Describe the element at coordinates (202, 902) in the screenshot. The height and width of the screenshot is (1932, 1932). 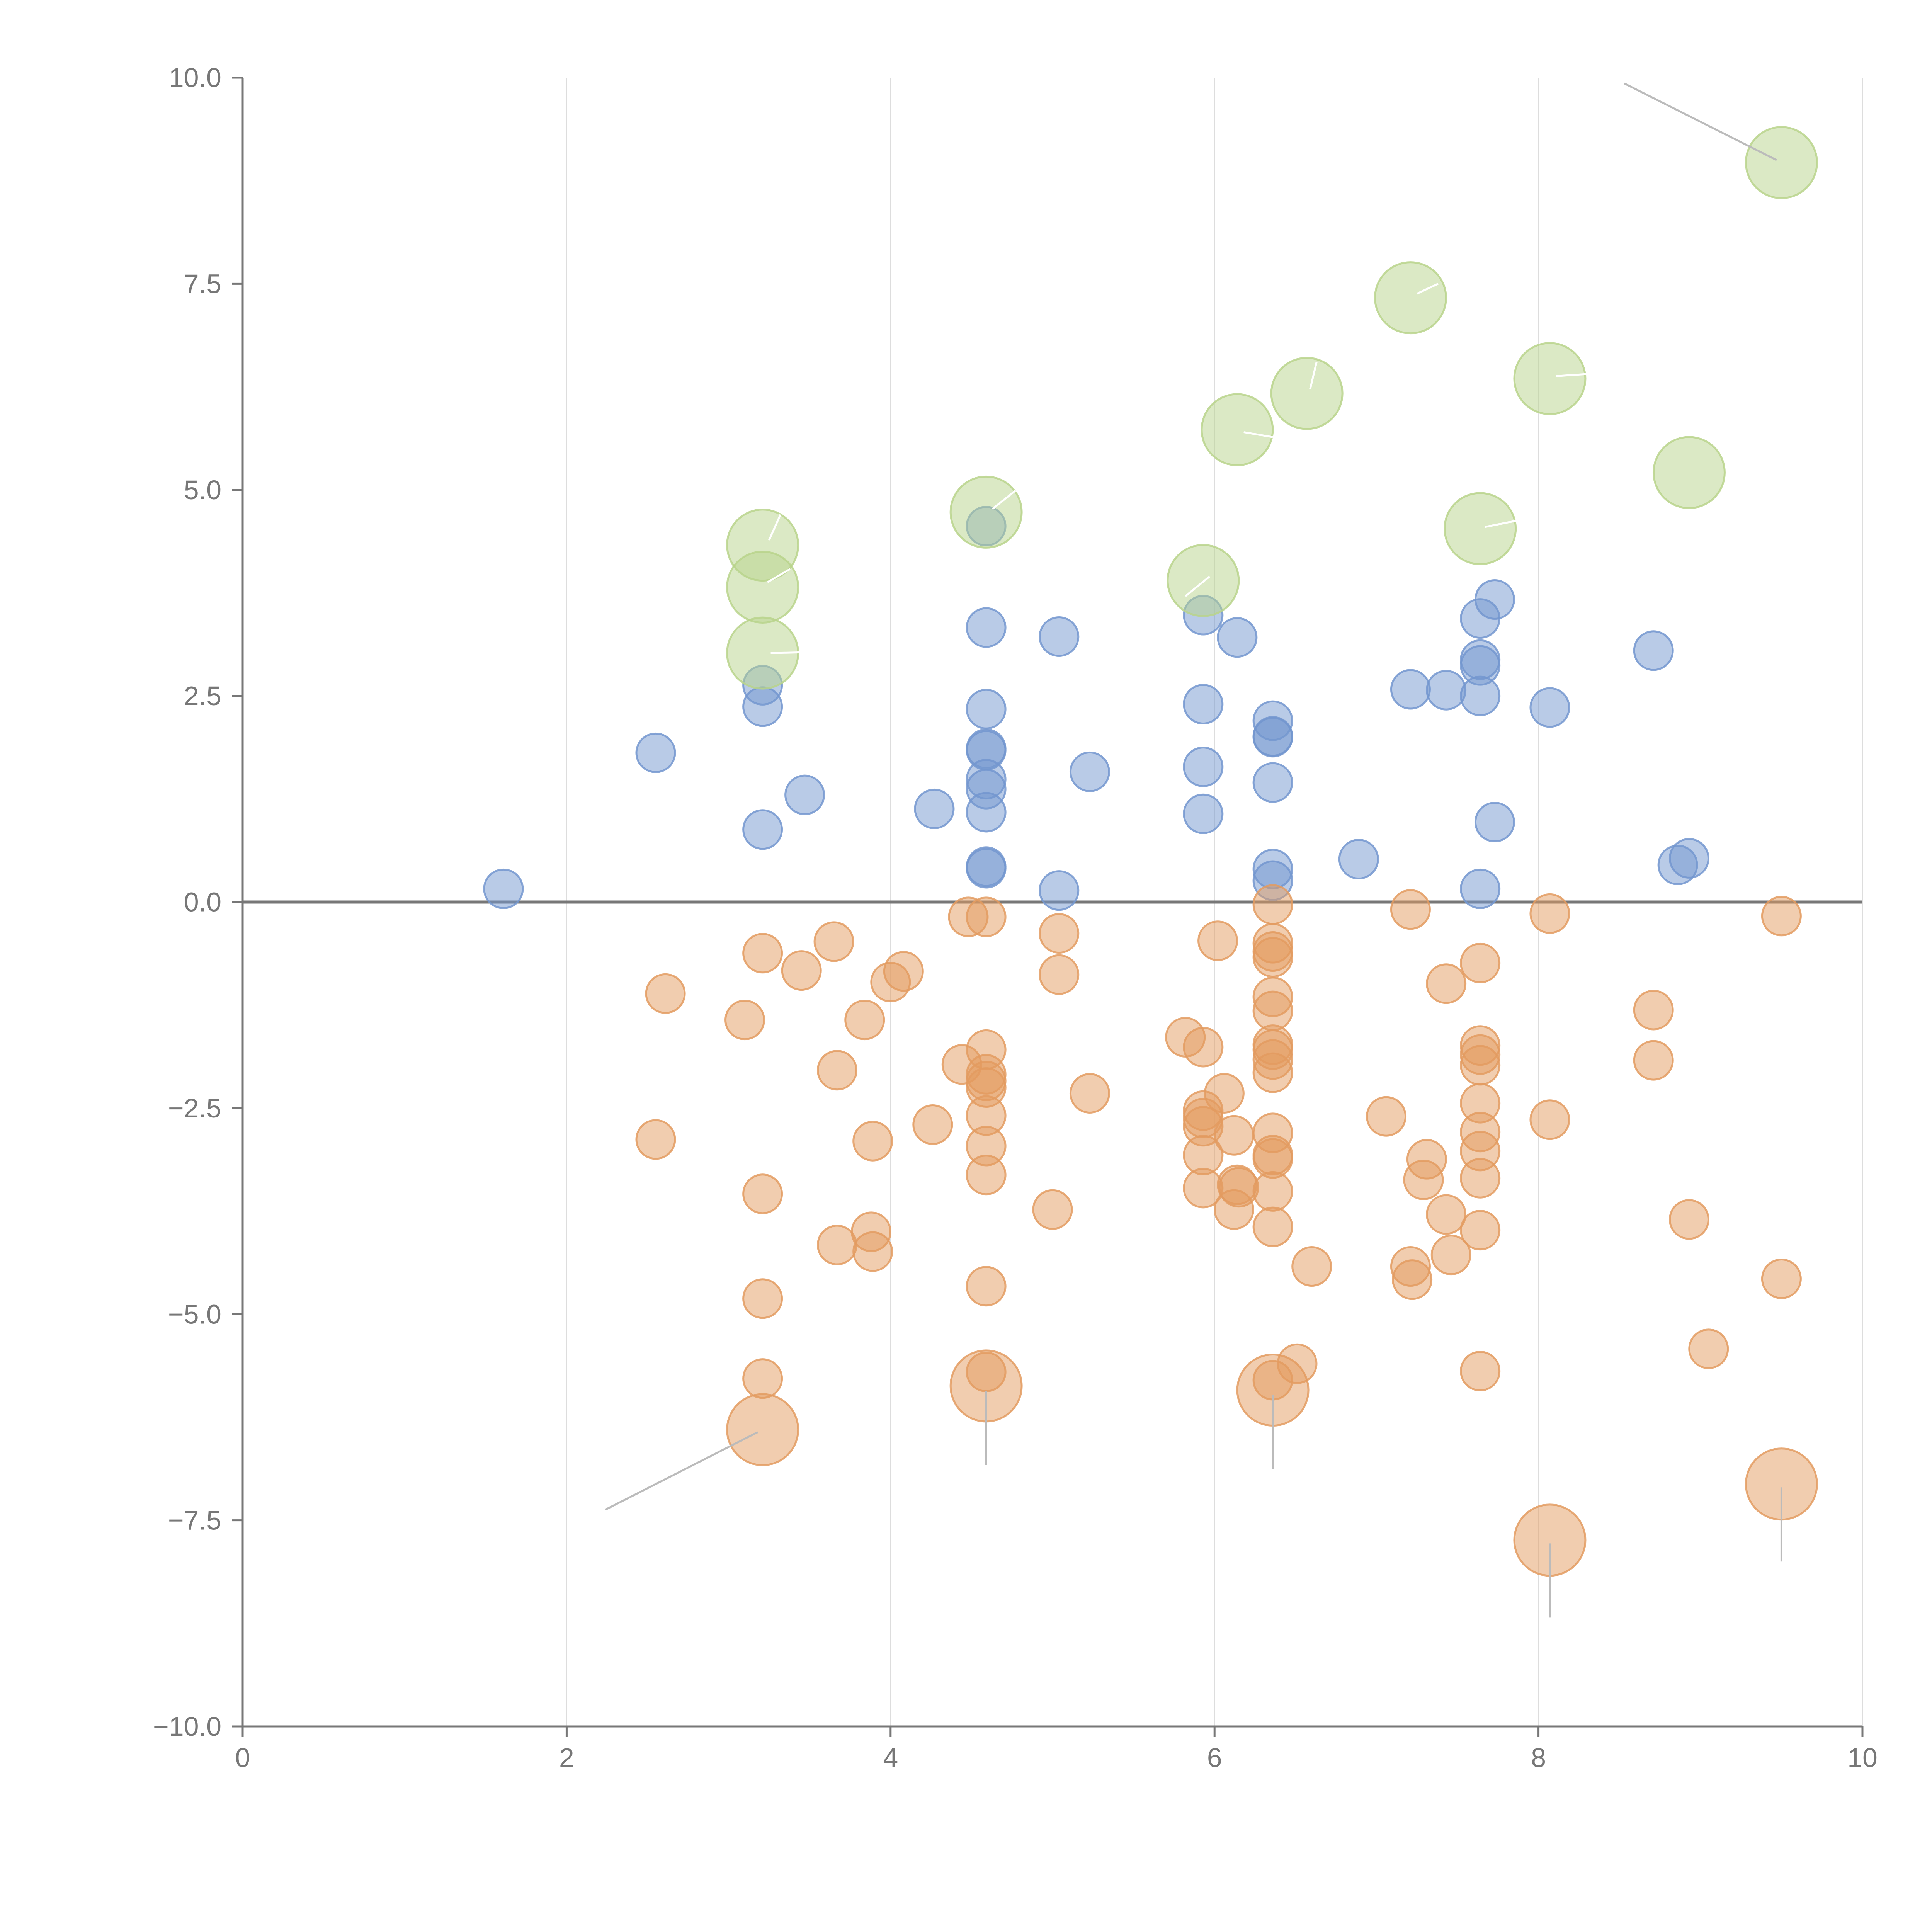
I see `y-tick-label: 0.0` at that location.